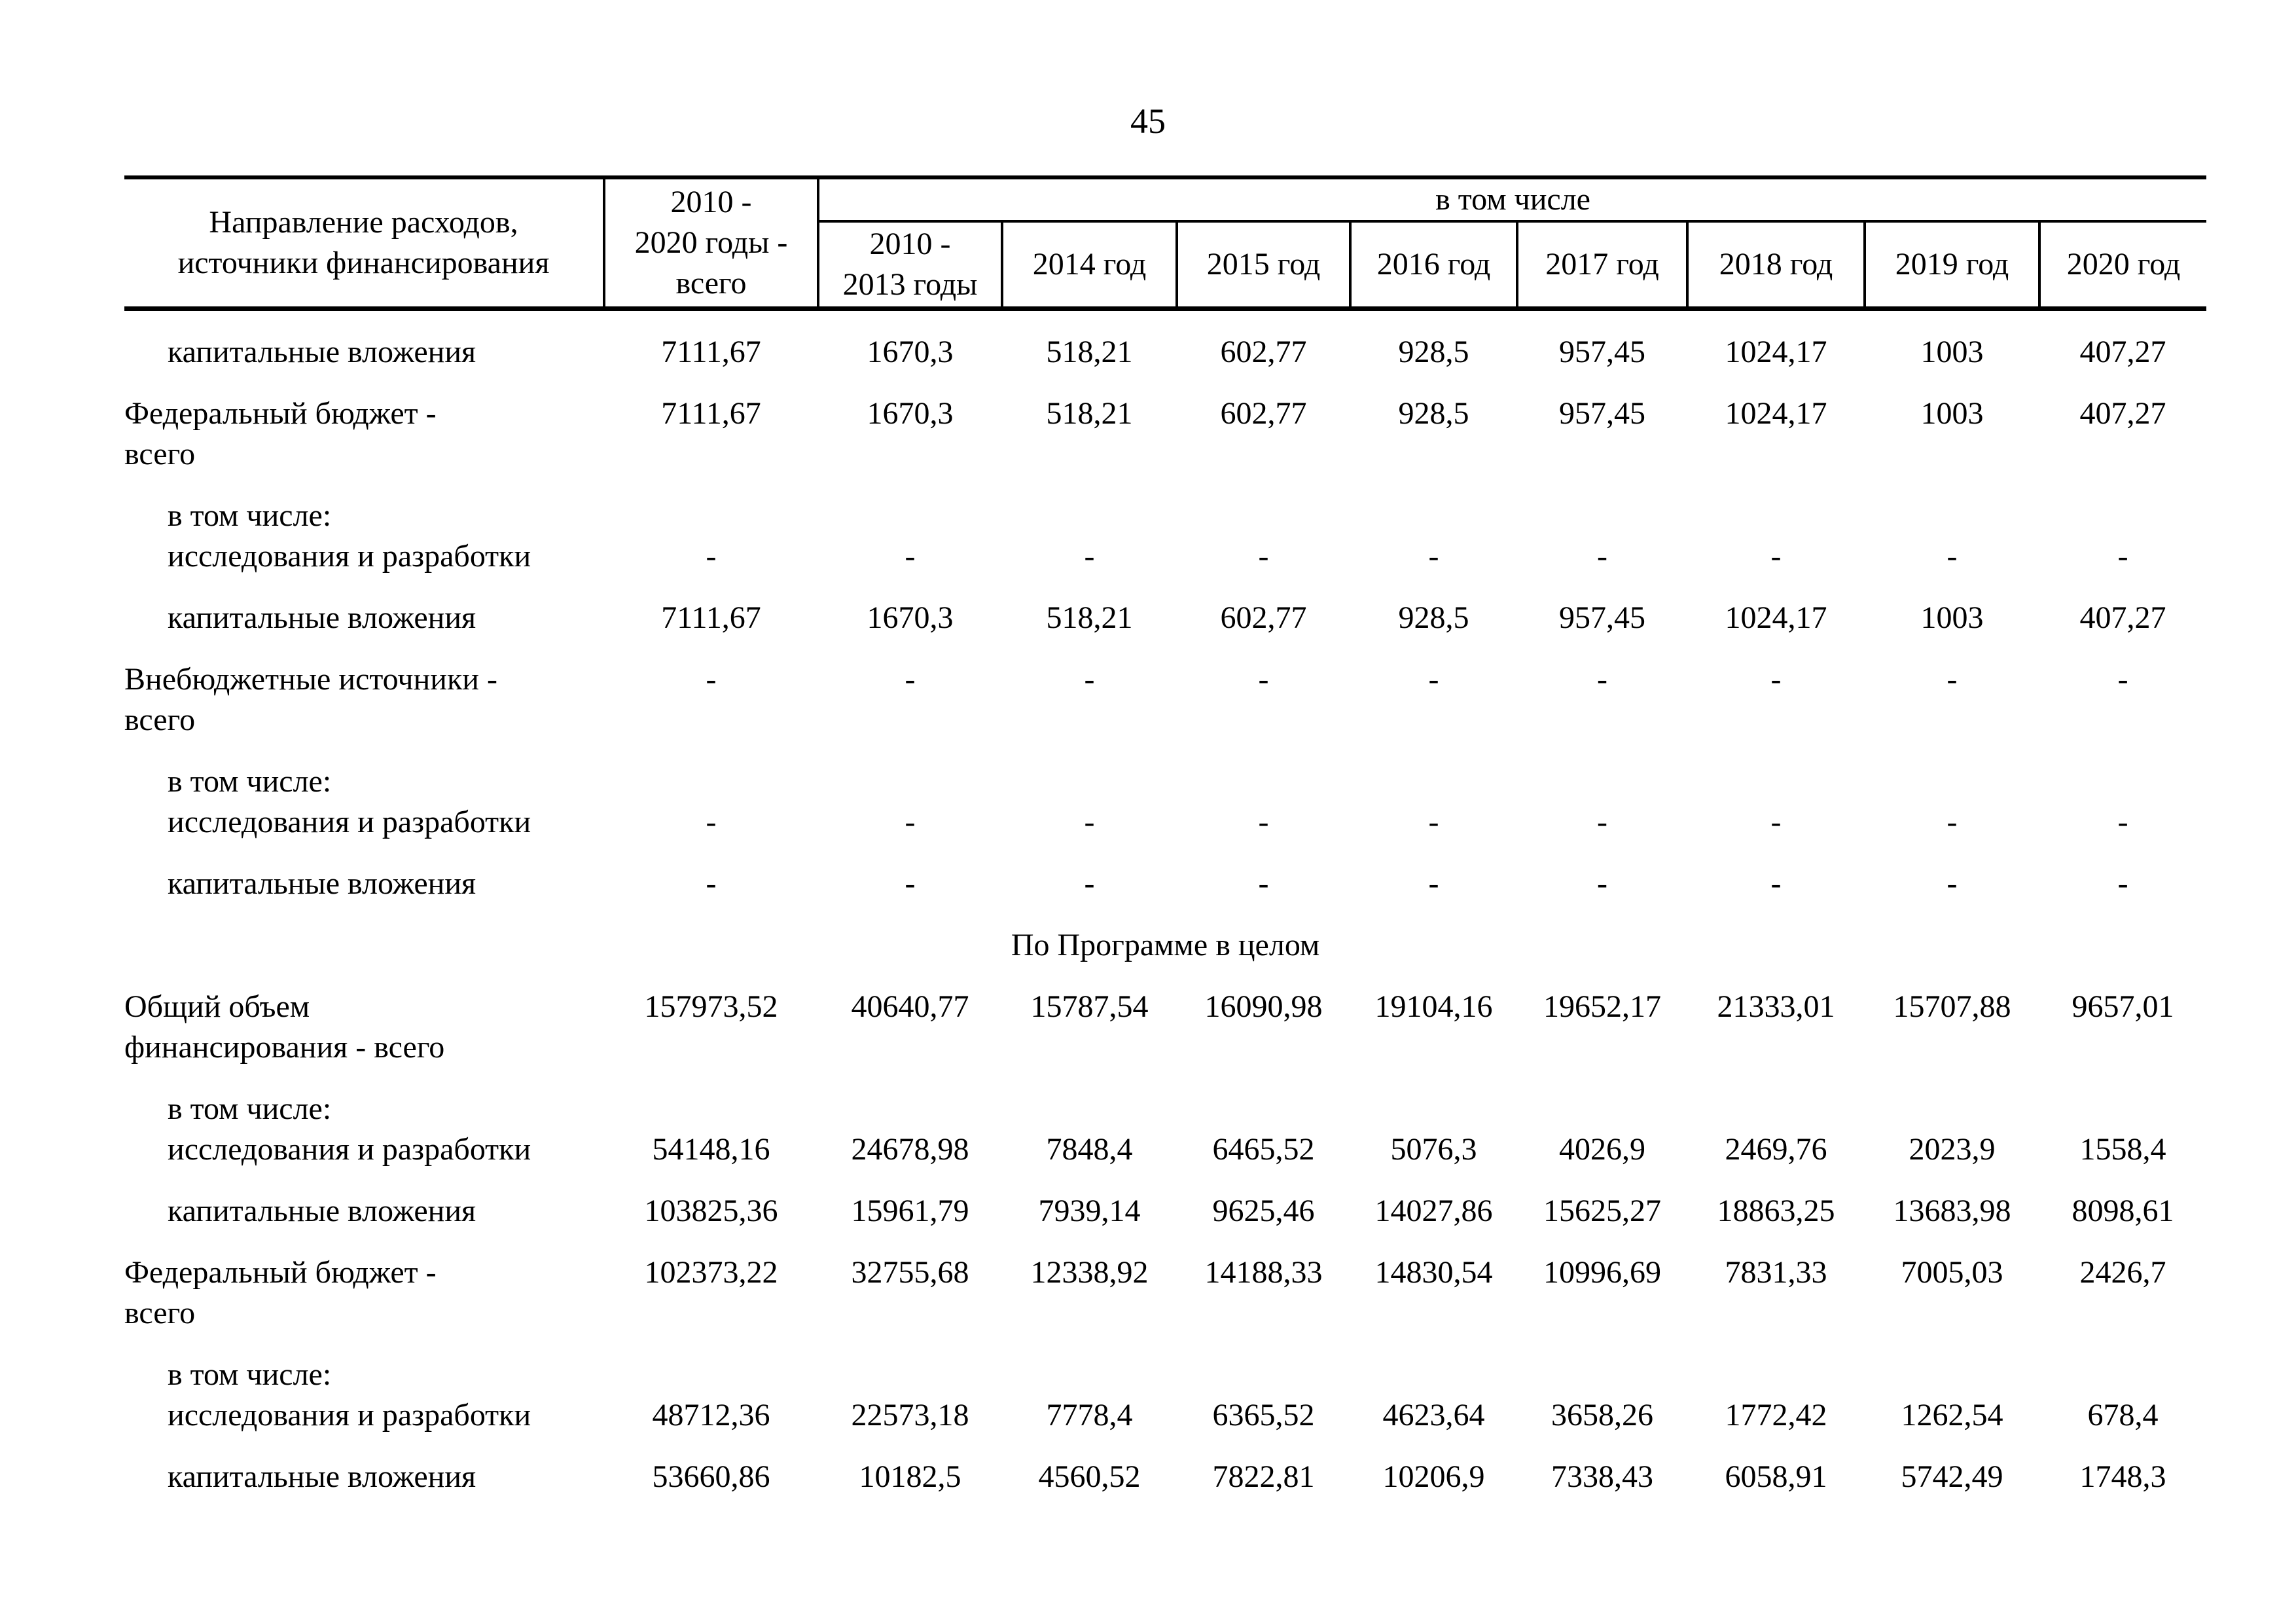 The image size is (2296, 1623). What do you see at coordinates (2123, 1415) in the screenshot?
I see `value-cell: 678,4` at bounding box center [2123, 1415].